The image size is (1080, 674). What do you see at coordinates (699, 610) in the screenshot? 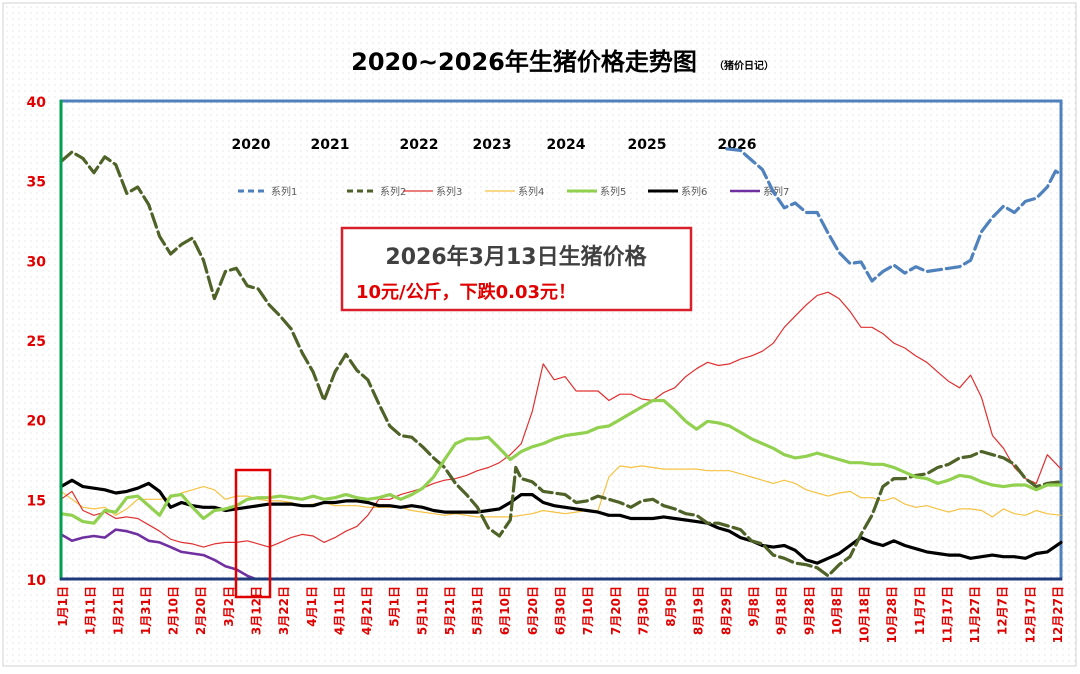
I see `x-tick-label: 8月19日` at bounding box center [699, 610].